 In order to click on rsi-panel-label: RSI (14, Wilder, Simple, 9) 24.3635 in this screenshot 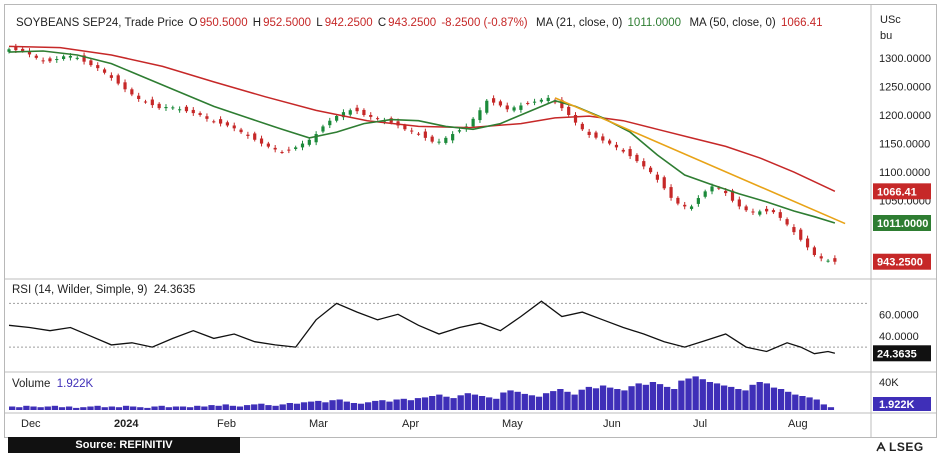, I will do `click(103, 290)`.